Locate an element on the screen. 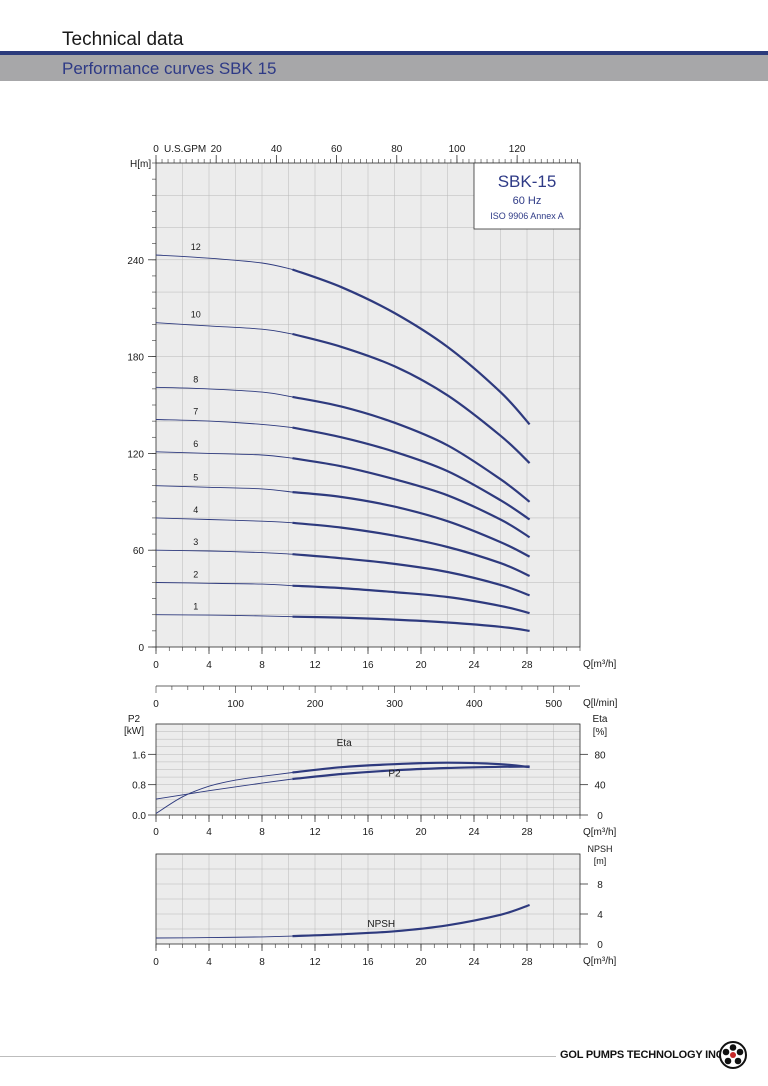 This screenshot has width=768, height=1086. curve-npsh-thin is located at coordinates (224, 937).